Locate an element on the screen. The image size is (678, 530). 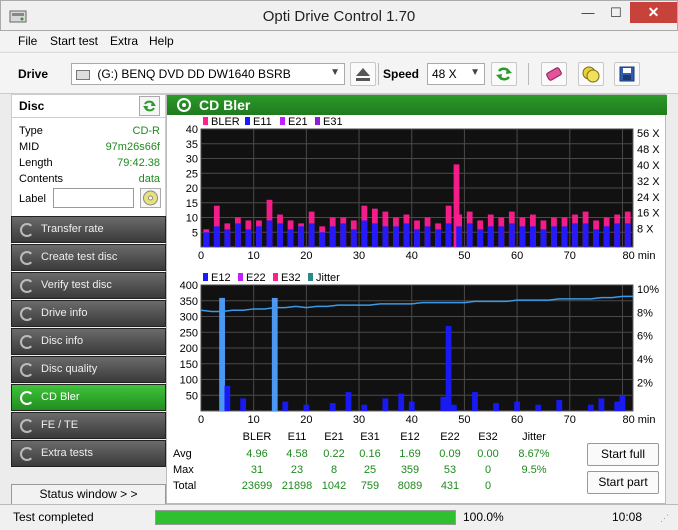
resize-grip-icon: ⋰ is located at coordinates (664, 518).